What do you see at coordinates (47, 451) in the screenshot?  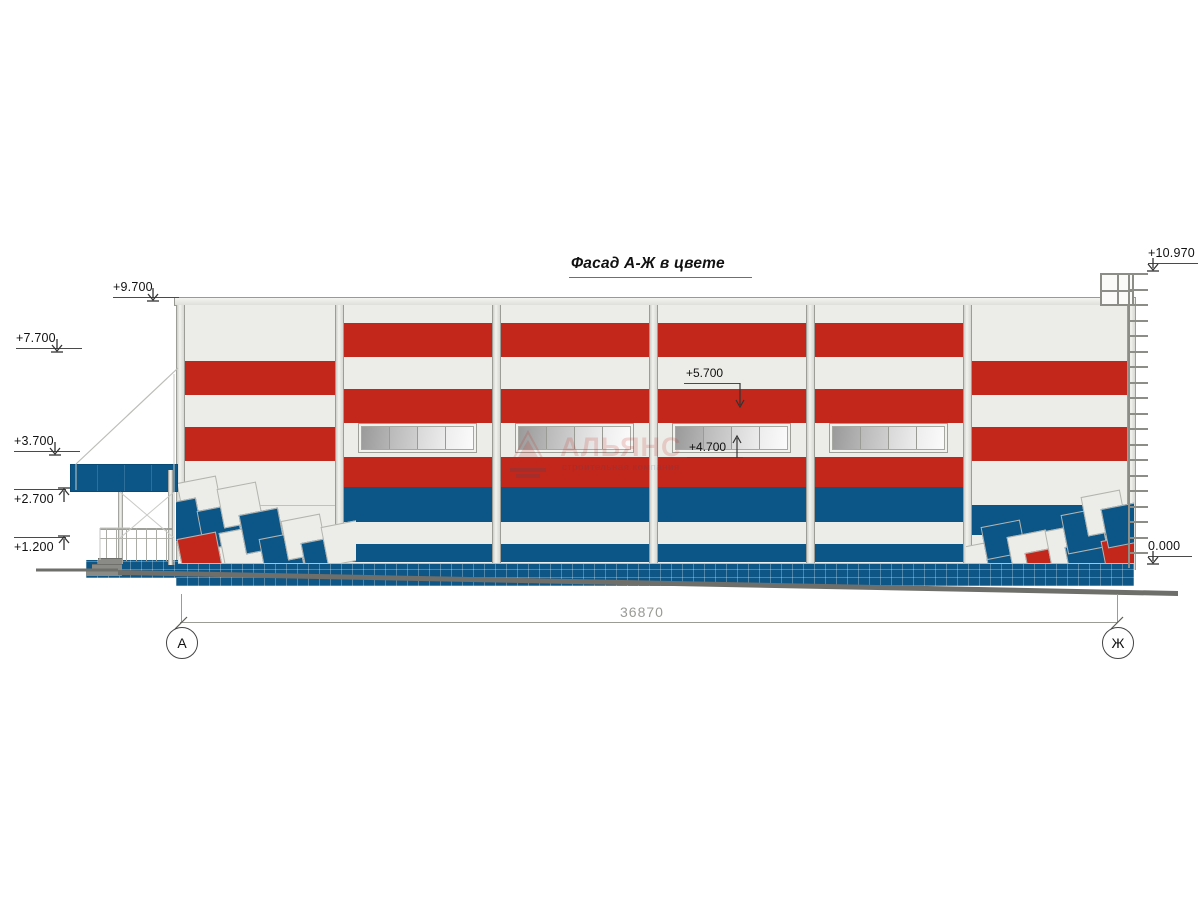 I see `level-mark-3700-rule` at bounding box center [47, 451].